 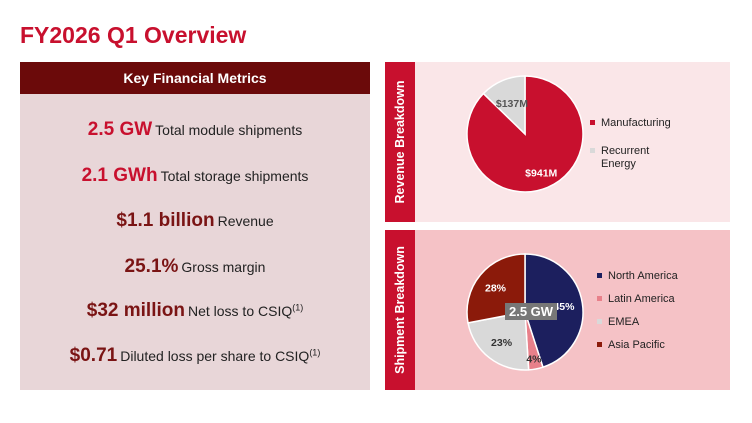 What do you see at coordinates (229, 130) in the screenshot?
I see `metric-label: Total module shipments` at bounding box center [229, 130].